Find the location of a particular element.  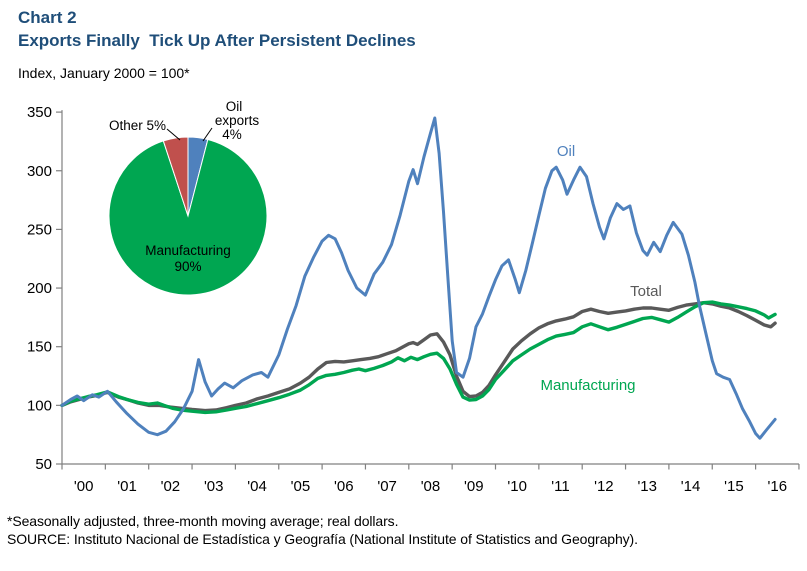

y-tick-label: 150 is located at coordinates (39, 347).